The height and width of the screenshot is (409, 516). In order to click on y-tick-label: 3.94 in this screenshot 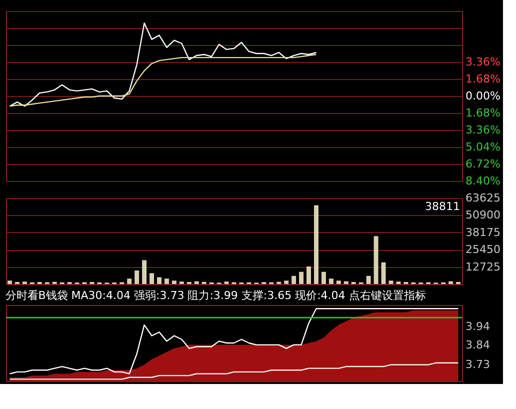, I will do `click(478, 327)`.